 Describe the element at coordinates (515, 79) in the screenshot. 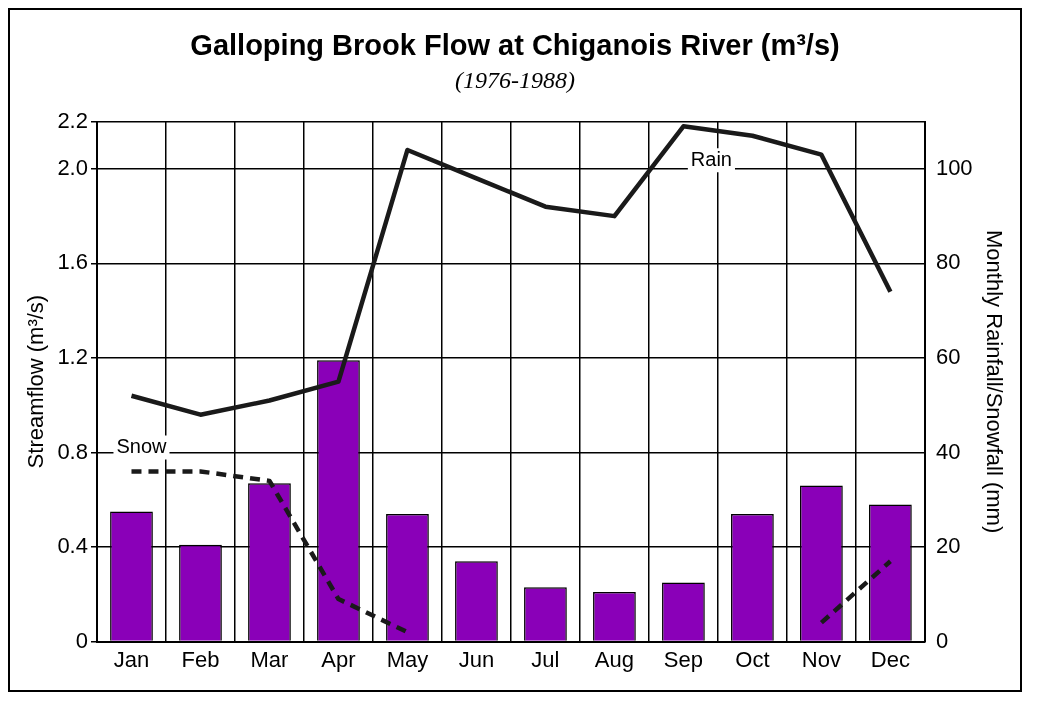

I see `chart-subtitle: (1976-1988)` at that location.